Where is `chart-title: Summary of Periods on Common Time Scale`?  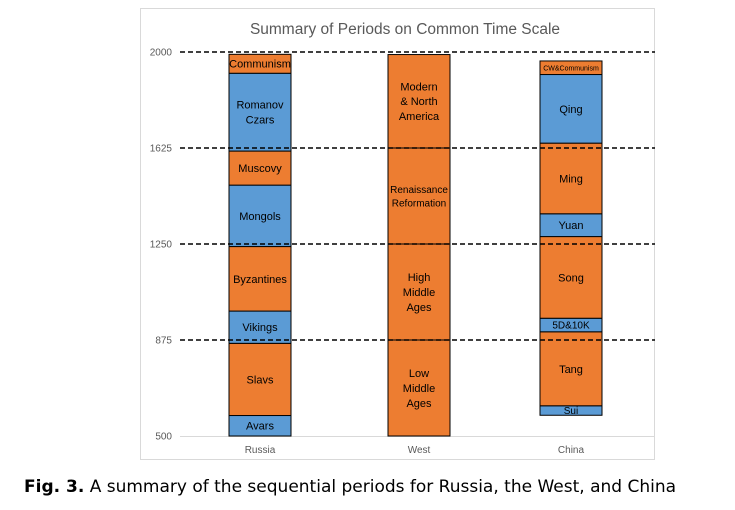 chart-title: Summary of Periods on Common Time Scale is located at coordinates (405, 29).